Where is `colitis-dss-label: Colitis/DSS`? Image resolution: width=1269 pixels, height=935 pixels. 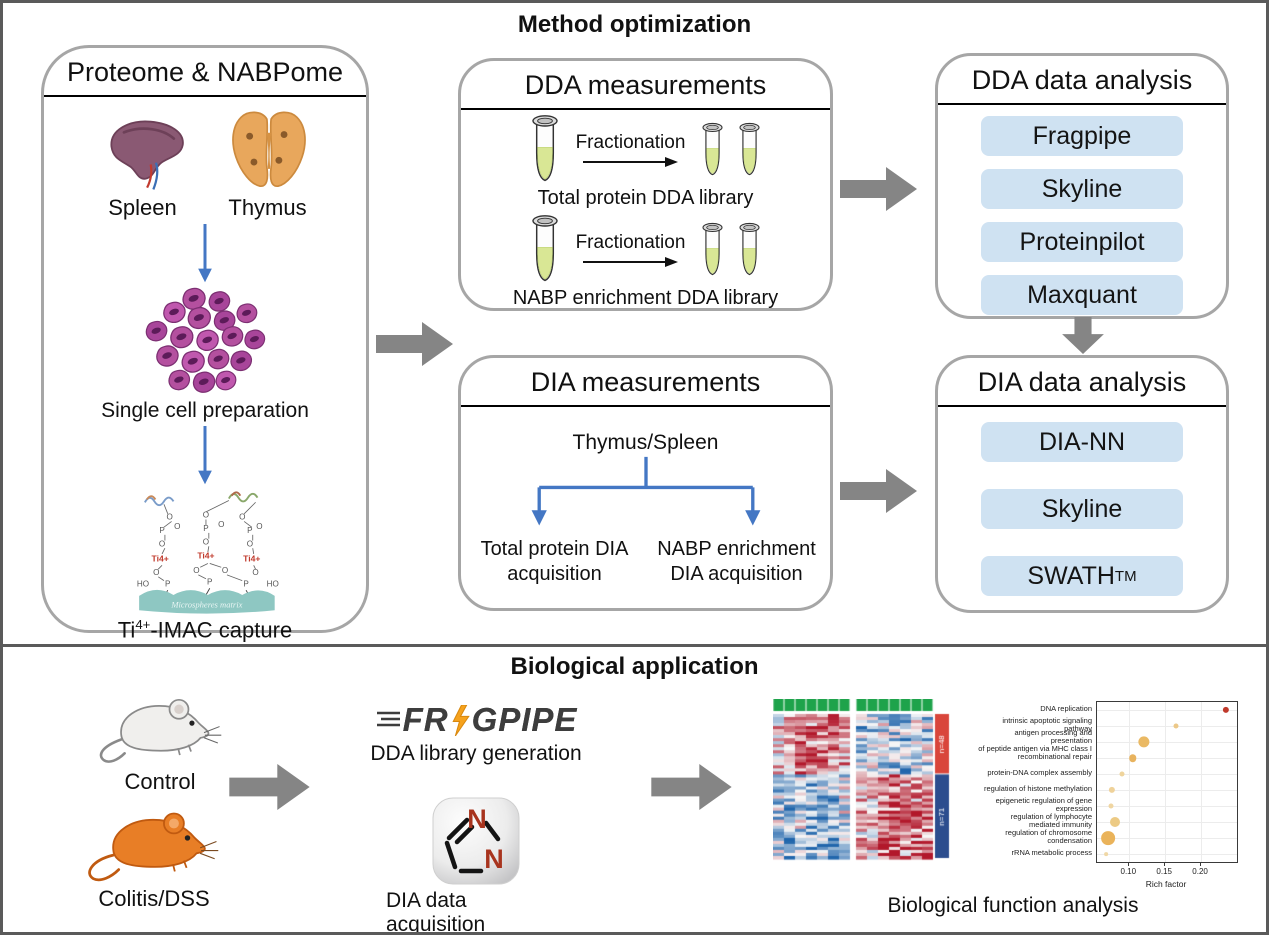
colitis-dss-label: Colitis/DSS is located at coordinates (154, 898).